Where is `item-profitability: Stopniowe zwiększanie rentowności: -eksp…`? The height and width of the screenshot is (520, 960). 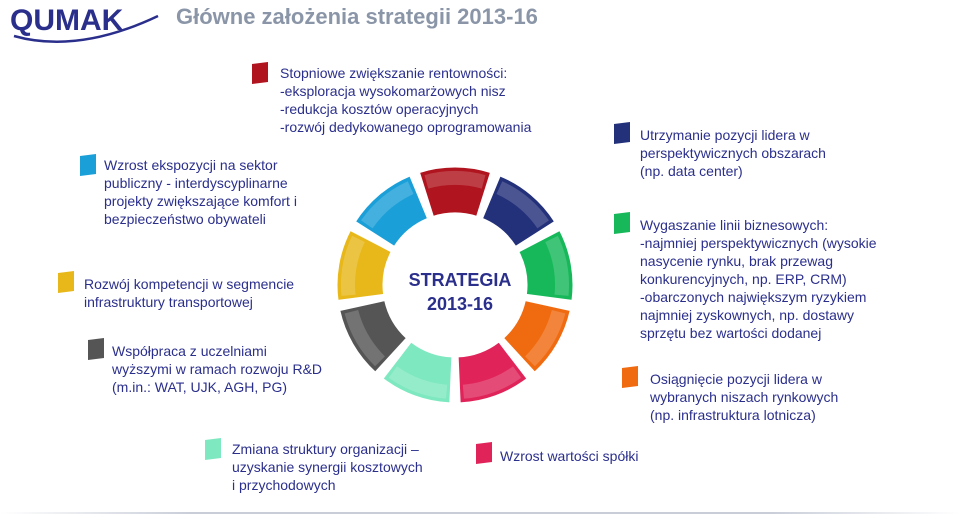
item-profitability: Stopniowe zwiększanie rentowności: -eksp… is located at coordinates (406, 100).